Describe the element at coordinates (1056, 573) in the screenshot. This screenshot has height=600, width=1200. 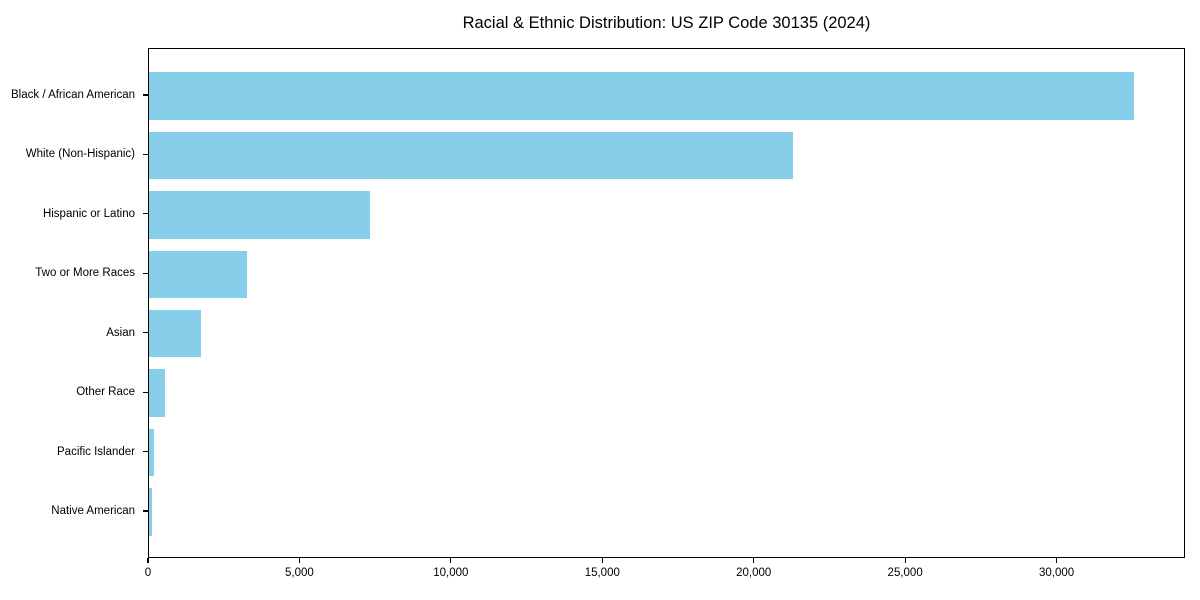
I see `x-tick-label: 30,000` at that location.